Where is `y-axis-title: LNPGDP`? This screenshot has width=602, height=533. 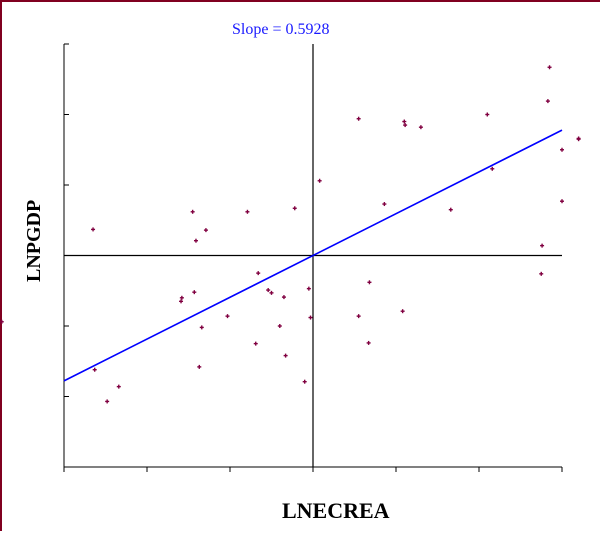 y-axis-title: LNPGDP is located at coordinates (34, 241).